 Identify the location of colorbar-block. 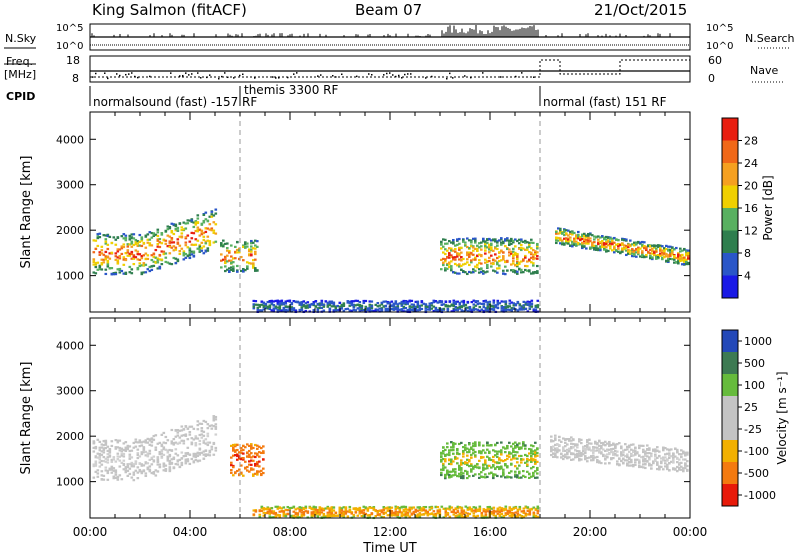
(730, 219).